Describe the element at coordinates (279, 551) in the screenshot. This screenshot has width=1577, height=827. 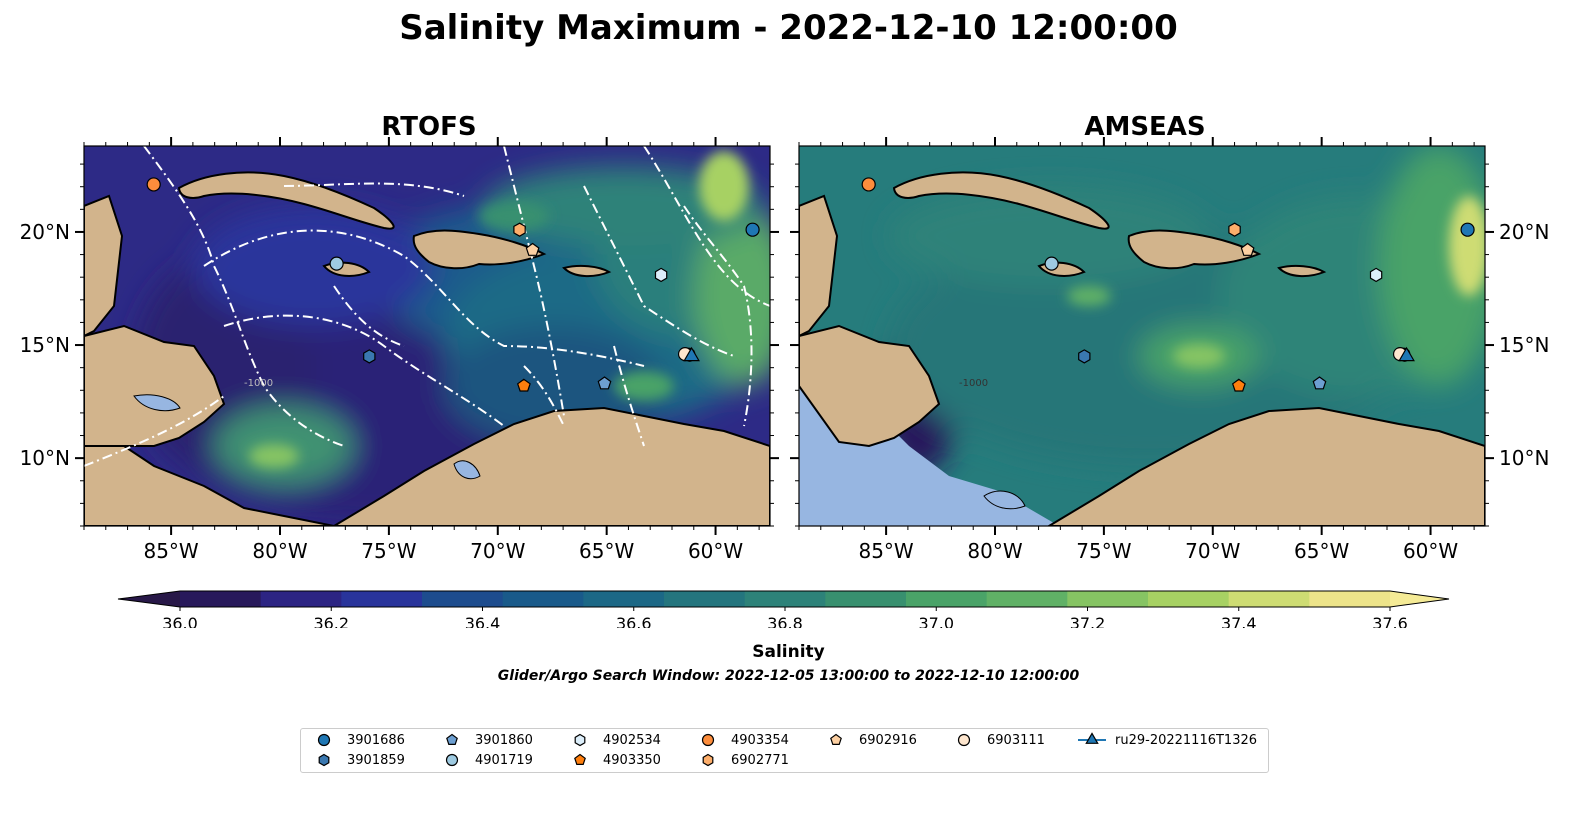
I see `rtofs-lon-tick-label: 80°W` at that location.